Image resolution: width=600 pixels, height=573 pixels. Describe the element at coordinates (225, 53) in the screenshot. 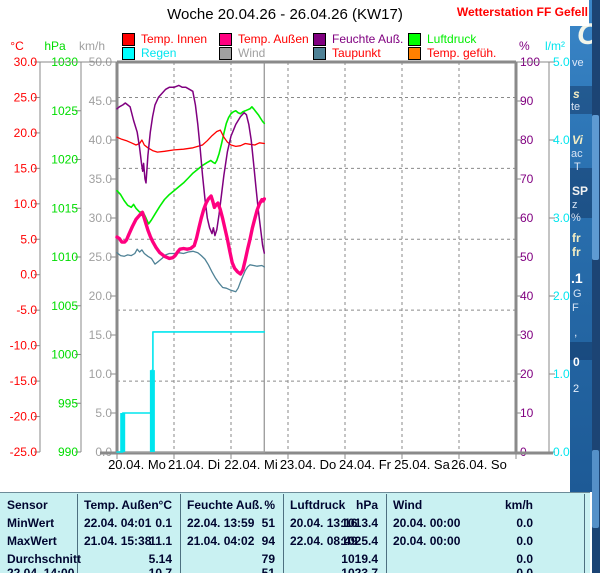

I see `wind-swatch-icon` at that location.